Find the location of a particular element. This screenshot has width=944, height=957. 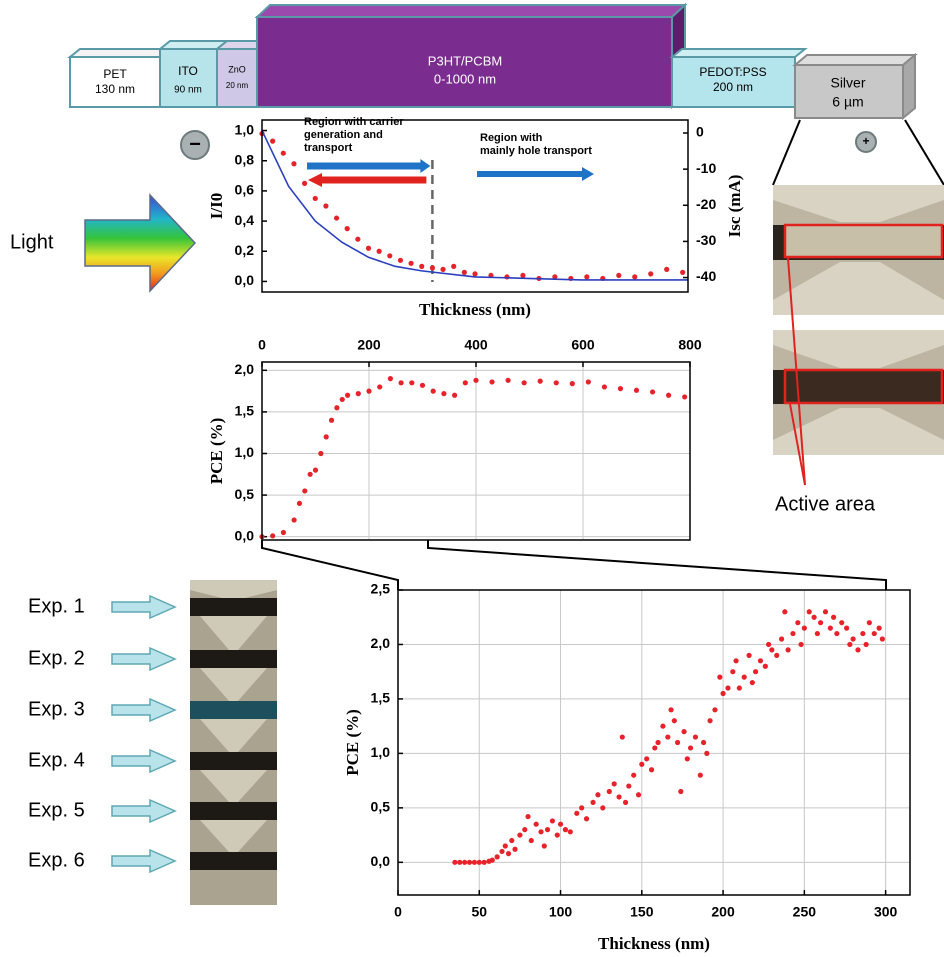

annotation: transport is located at coordinates (328, 148).